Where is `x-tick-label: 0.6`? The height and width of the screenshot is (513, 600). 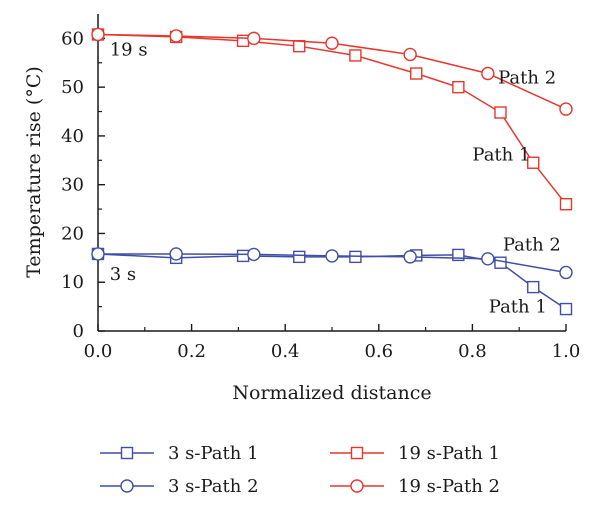 x-tick-label: 0.6 is located at coordinates (378, 351).